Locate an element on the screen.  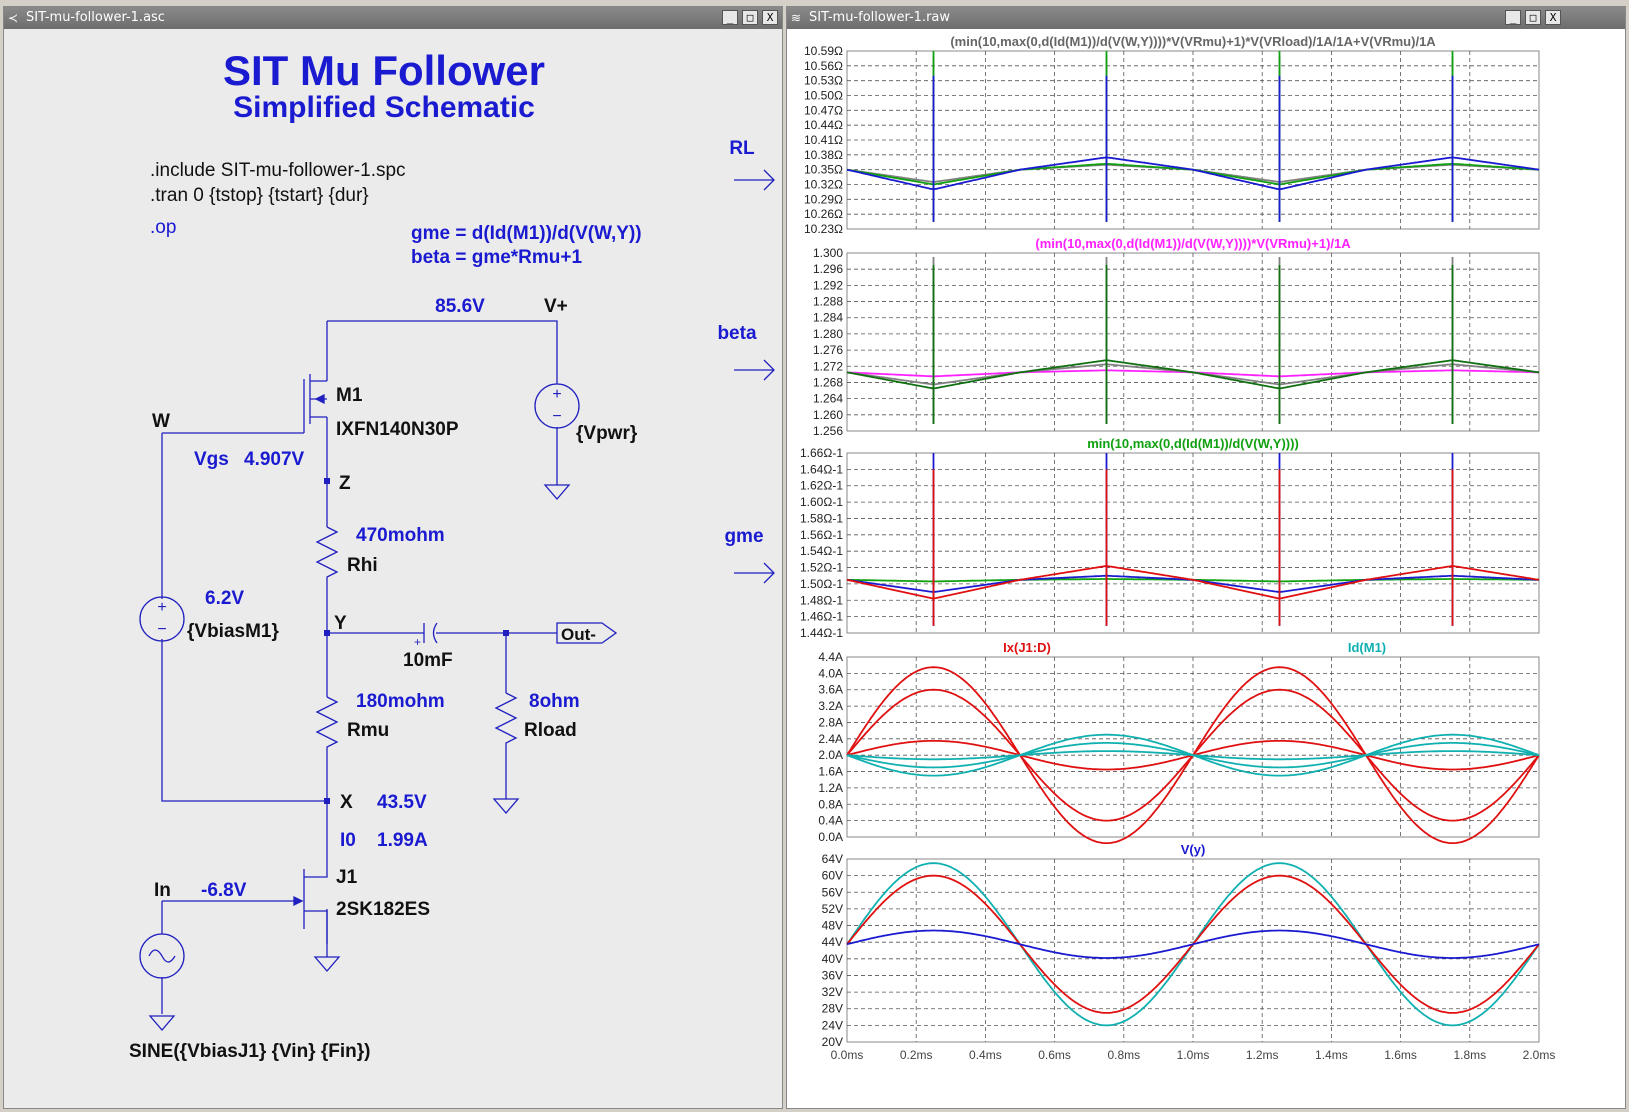
y-tick-label: 1.256 is located at coordinates (828, 431).